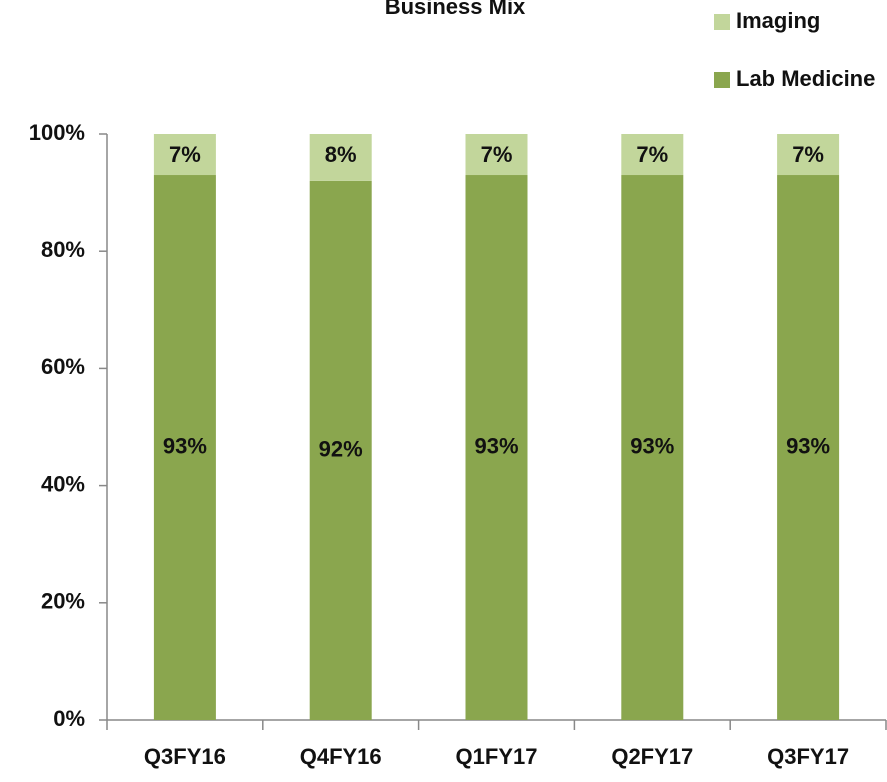  What do you see at coordinates (57, 132) in the screenshot?
I see `y-tick-label: 100%` at bounding box center [57, 132].